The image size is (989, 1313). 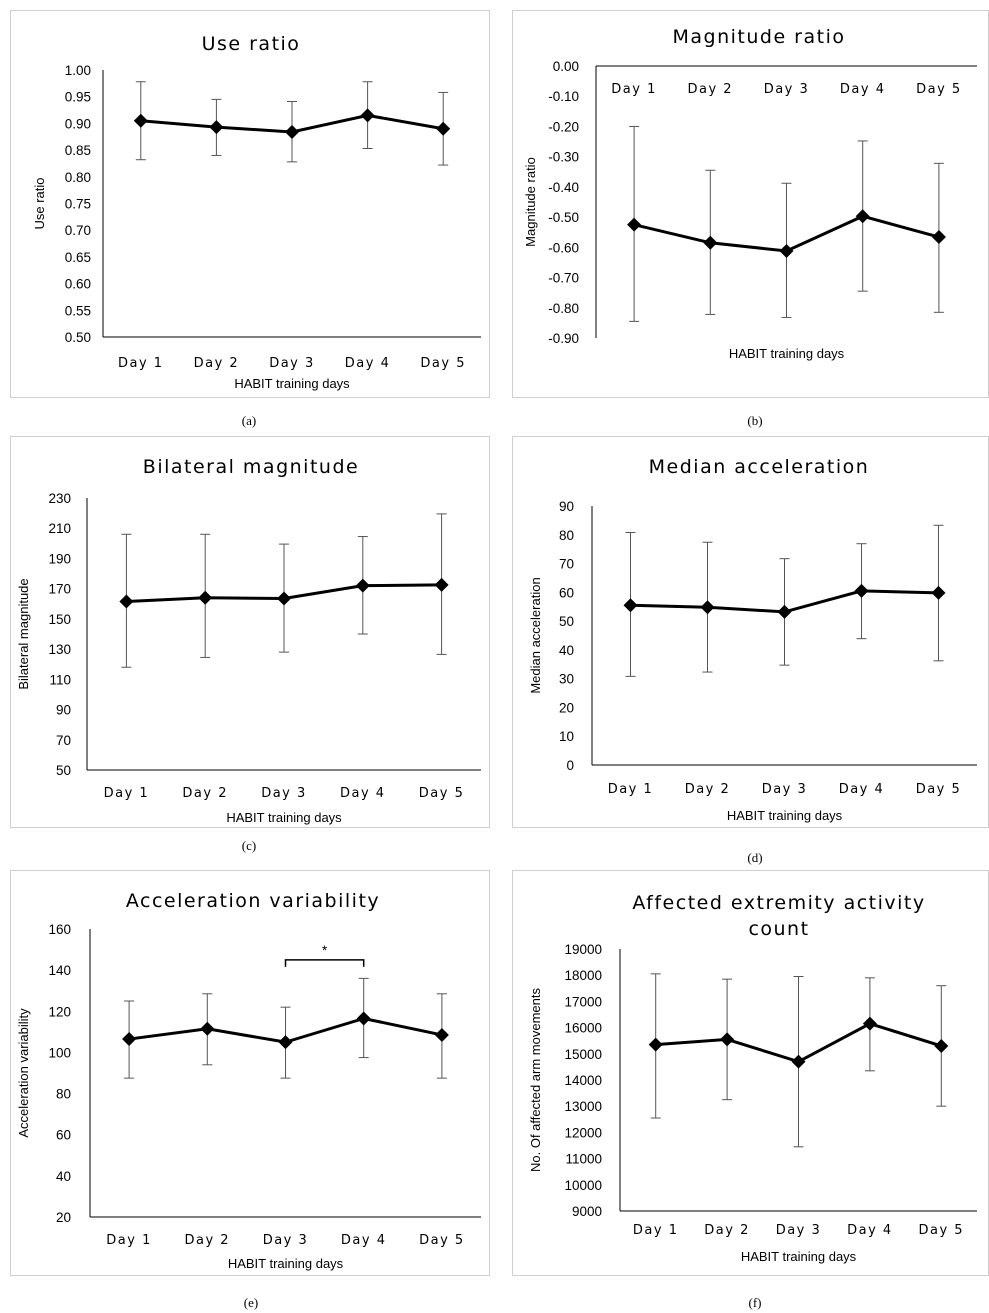 What do you see at coordinates (78, 97) in the screenshot?
I see `y-tick-label: 0.95` at bounding box center [78, 97].